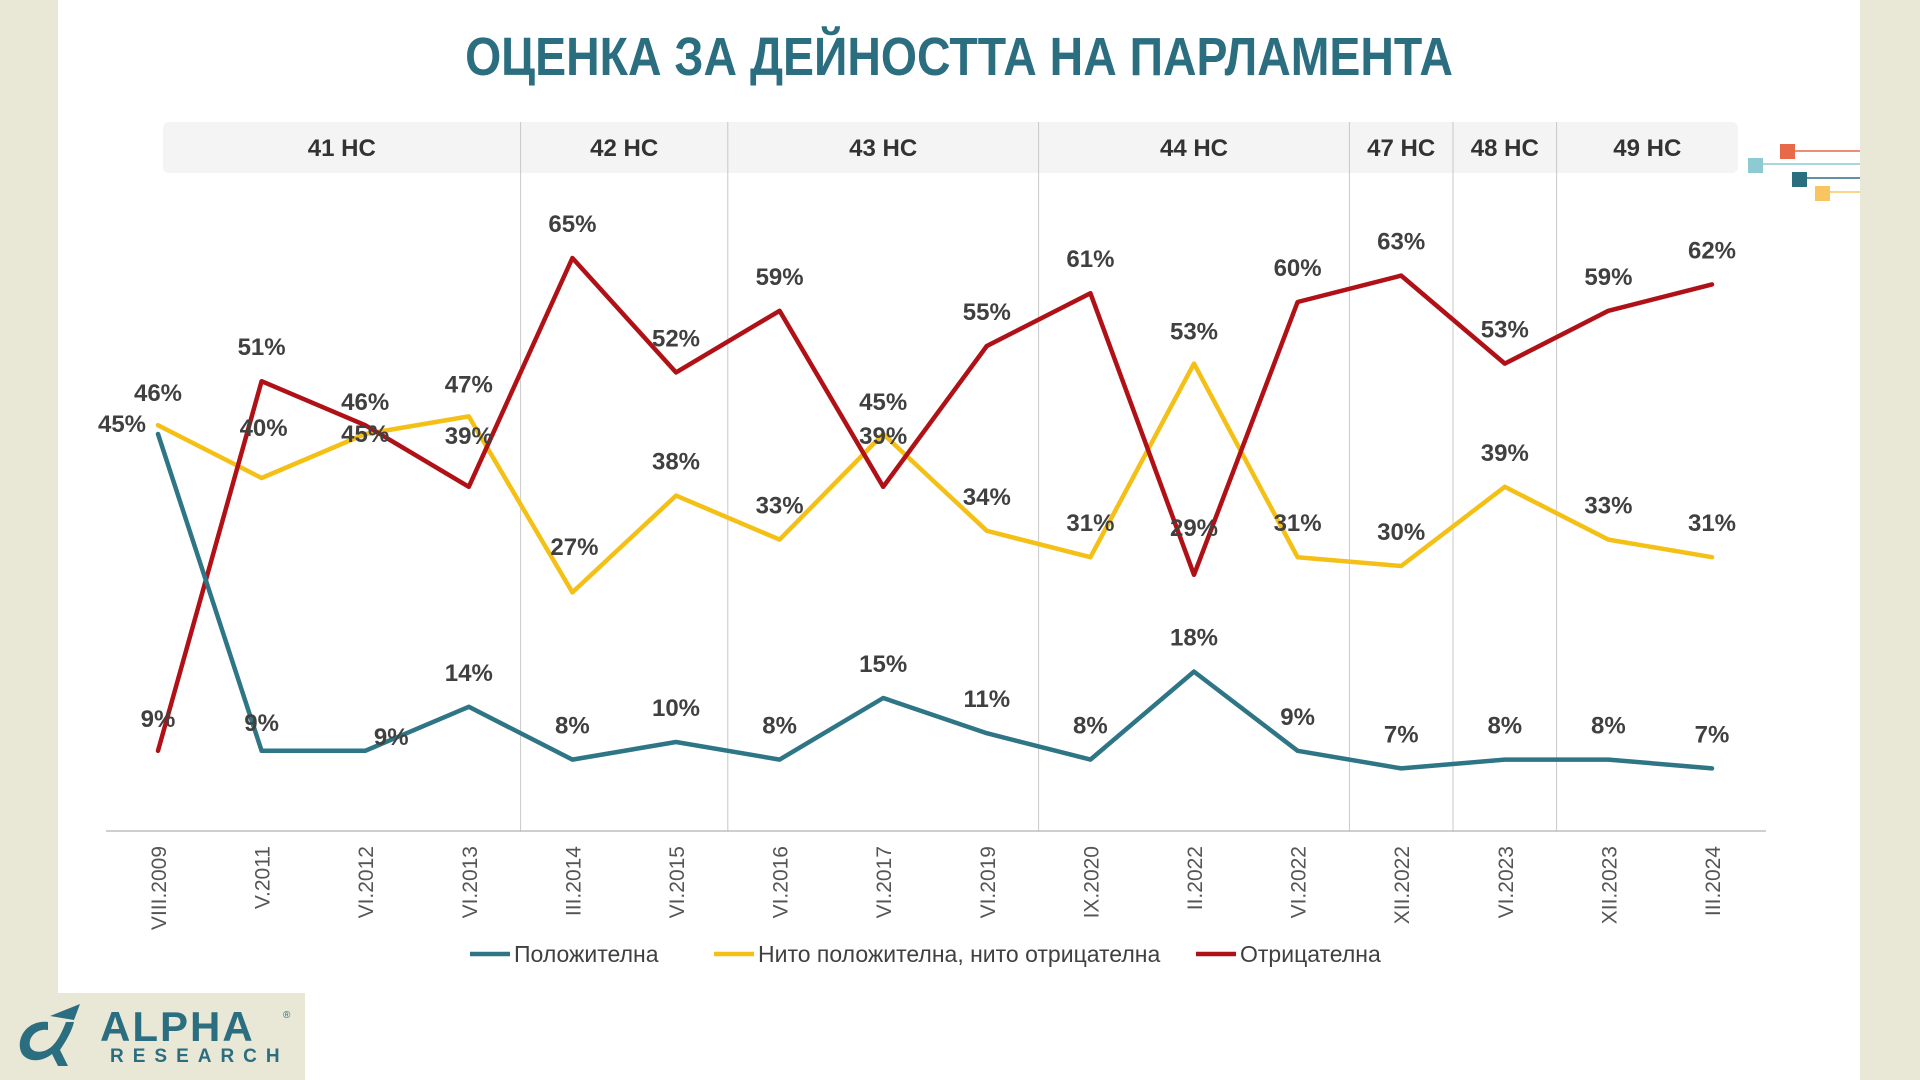 This screenshot has height=1080, width=1920. What do you see at coordinates (1194, 148) in the screenshot?
I see `parliament-label: 44 НС` at bounding box center [1194, 148].